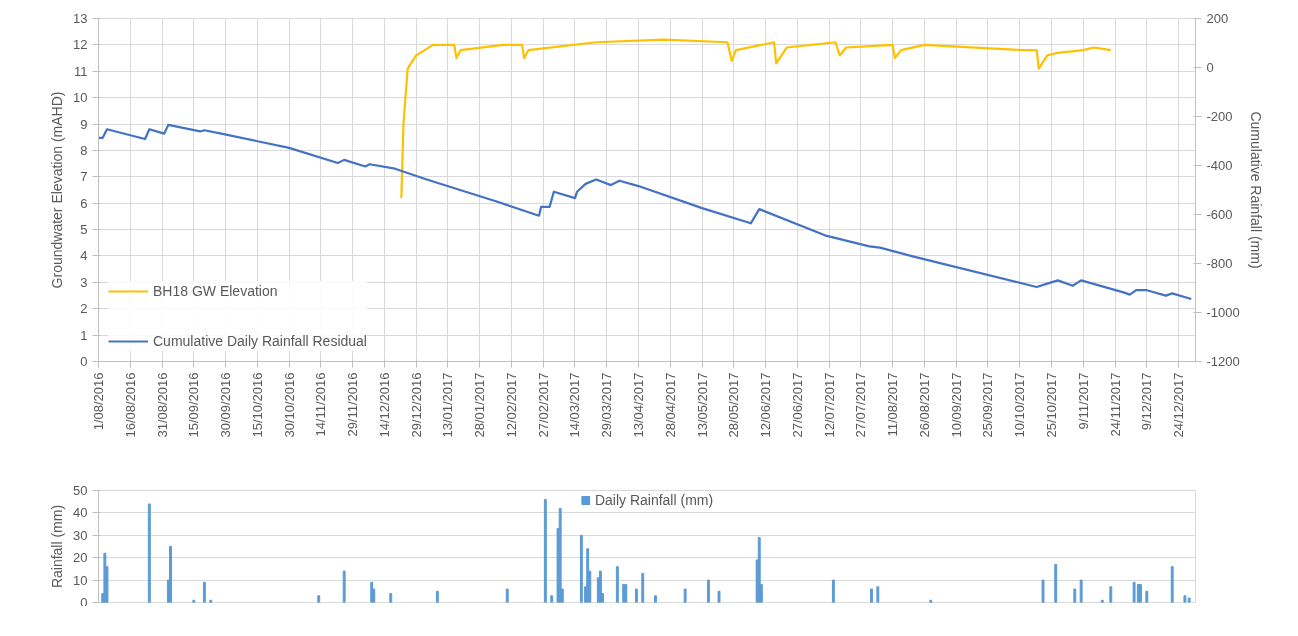 The height and width of the screenshot is (636, 1298). What do you see at coordinates (80, 18) in the screenshot?
I see `y-tick-label: 13` at bounding box center [80, 18].